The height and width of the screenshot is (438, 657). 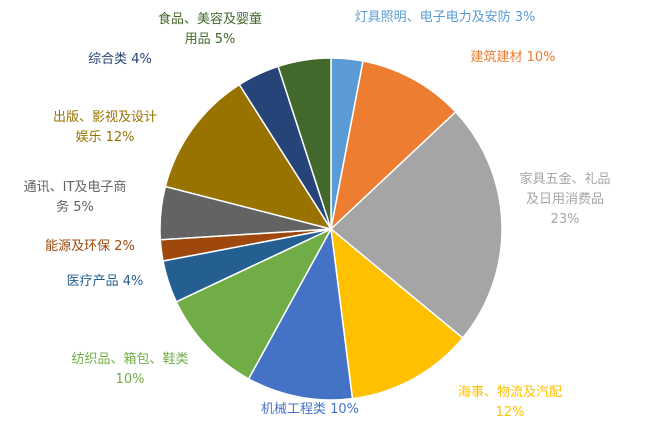 I want to click on slice-label: 纺织品、箱包、鞋类 10%, so click(x=130, y=370).